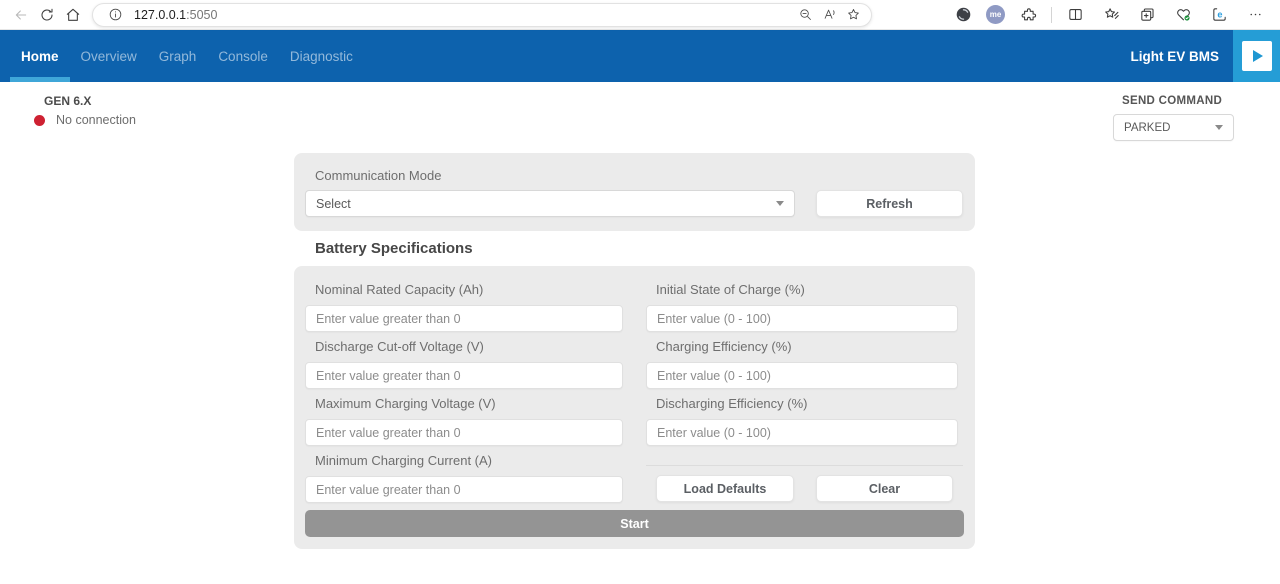  What do you see at coordinates (39, 120) in the screenshot?
I see `connection-status-dot` at bounding box center [39, 120].